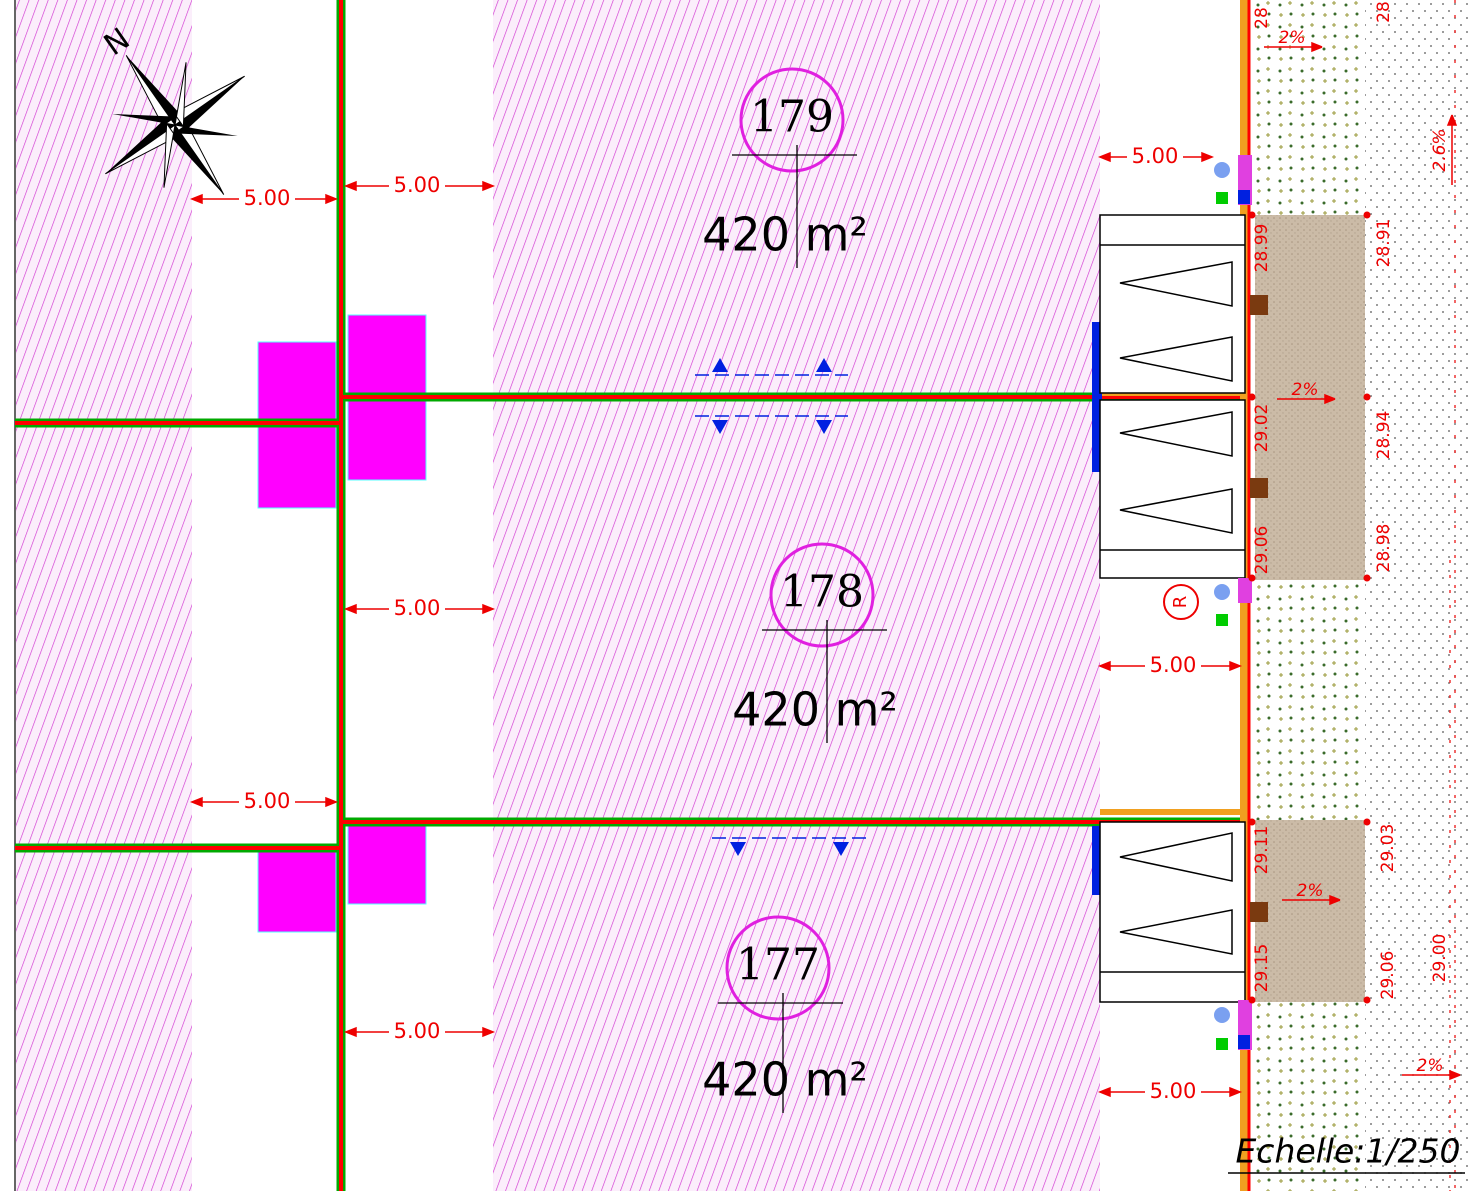 The width and height of the screenshot is (1468, 1191). What do you see at coordinates (1262, 850) in the screenshot?
I see `elevation: 29.11` at bounding box center [1262, 850].